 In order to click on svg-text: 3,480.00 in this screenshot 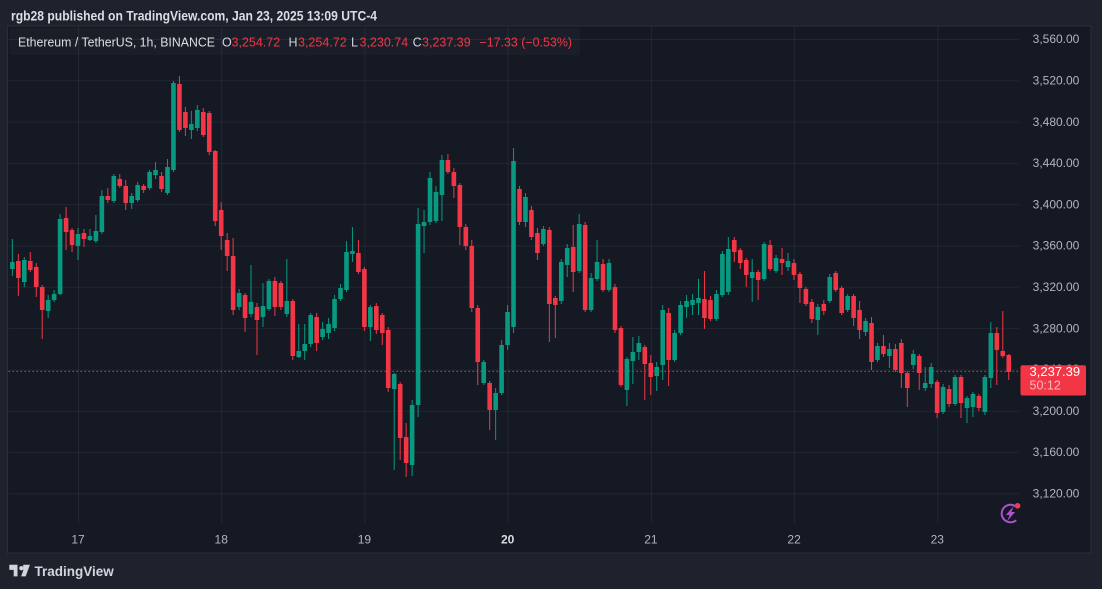, I will do `click(1056, 122)`.